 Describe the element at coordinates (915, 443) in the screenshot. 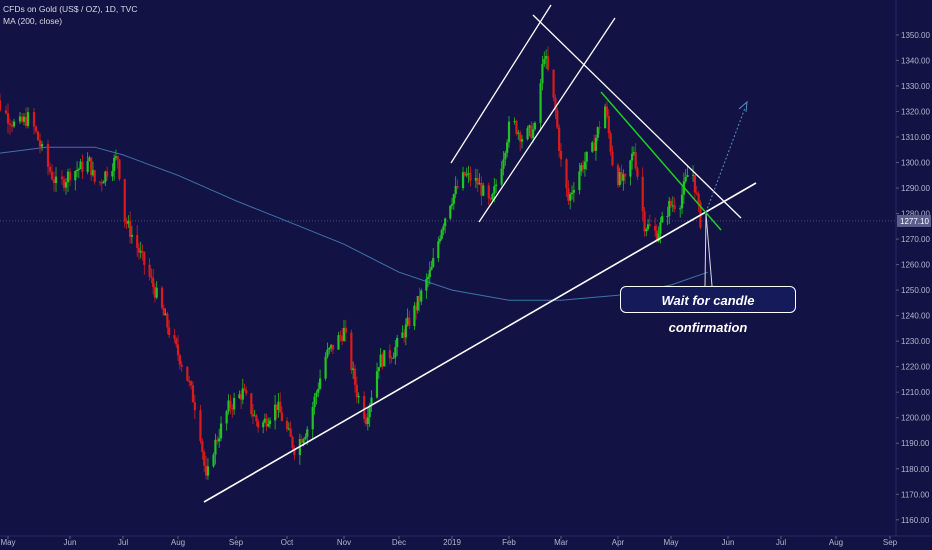

I see `y-tick-label: 1190.00` at that location.